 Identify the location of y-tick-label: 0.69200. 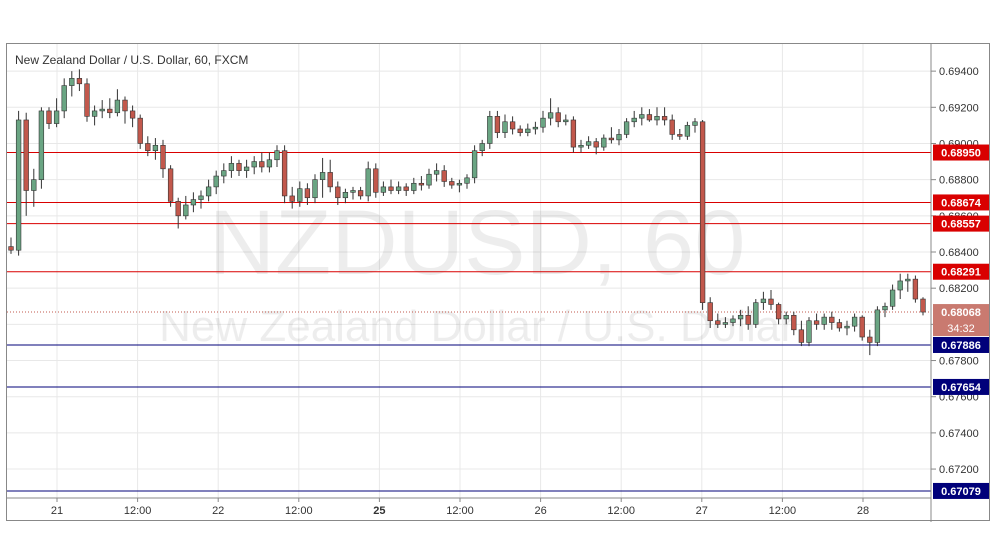
(959, 108).